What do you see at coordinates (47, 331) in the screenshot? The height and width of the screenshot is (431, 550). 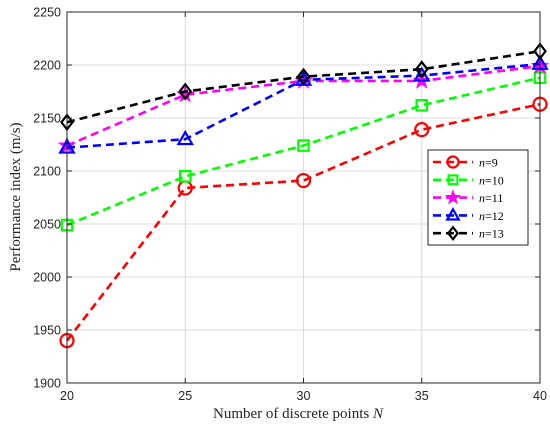 I see `y-tick-label: 1950` at bounding box center [47, 331].